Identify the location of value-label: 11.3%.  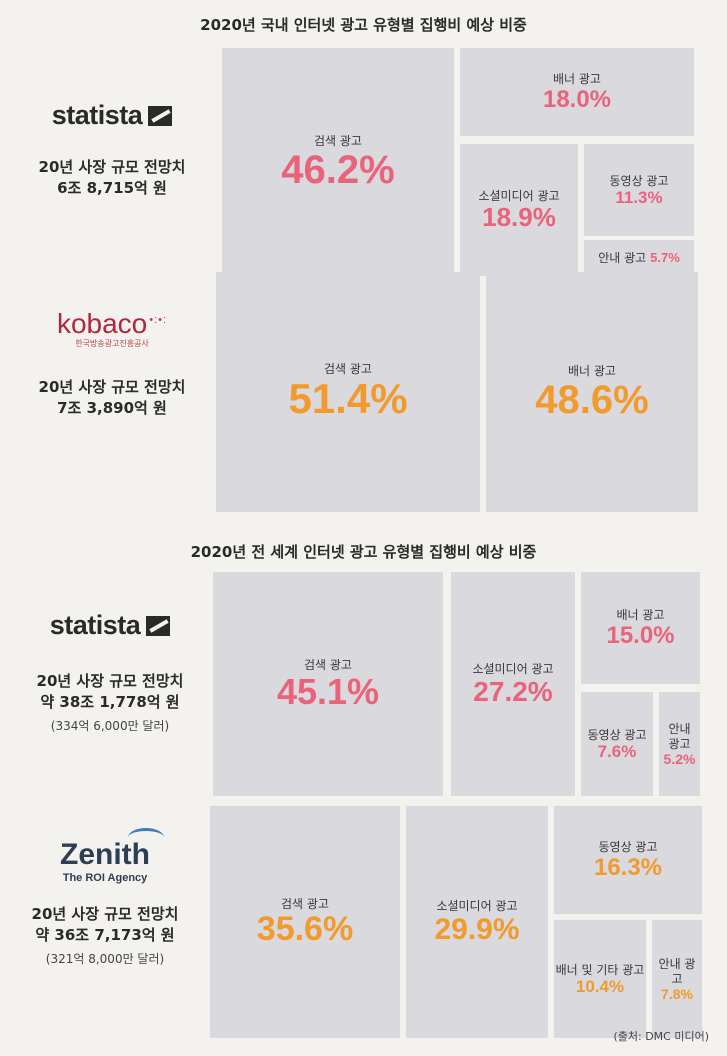
(639, 197).